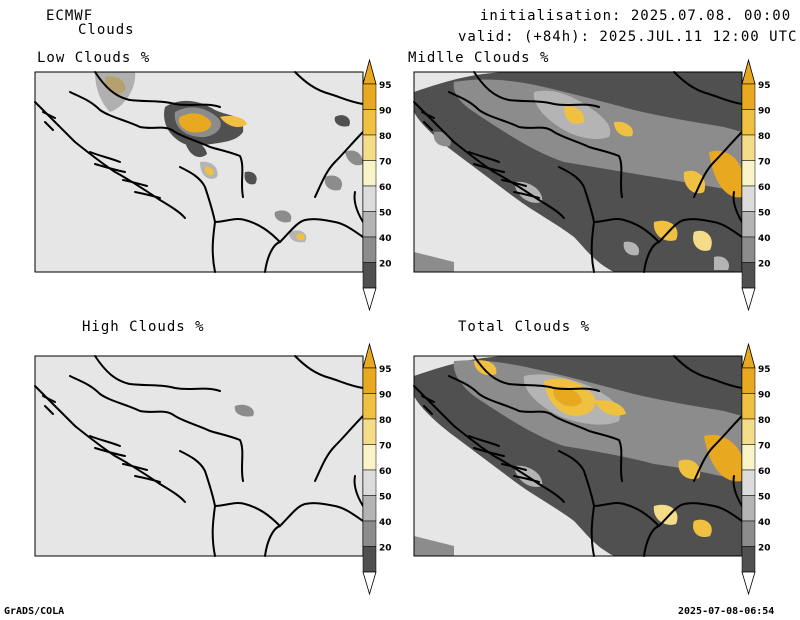  What do you see at coordinates (726, 611) in the screenshot?
I see `footer-timestamp: 2025-07-08-06:54` at bounding box center [726, 611].